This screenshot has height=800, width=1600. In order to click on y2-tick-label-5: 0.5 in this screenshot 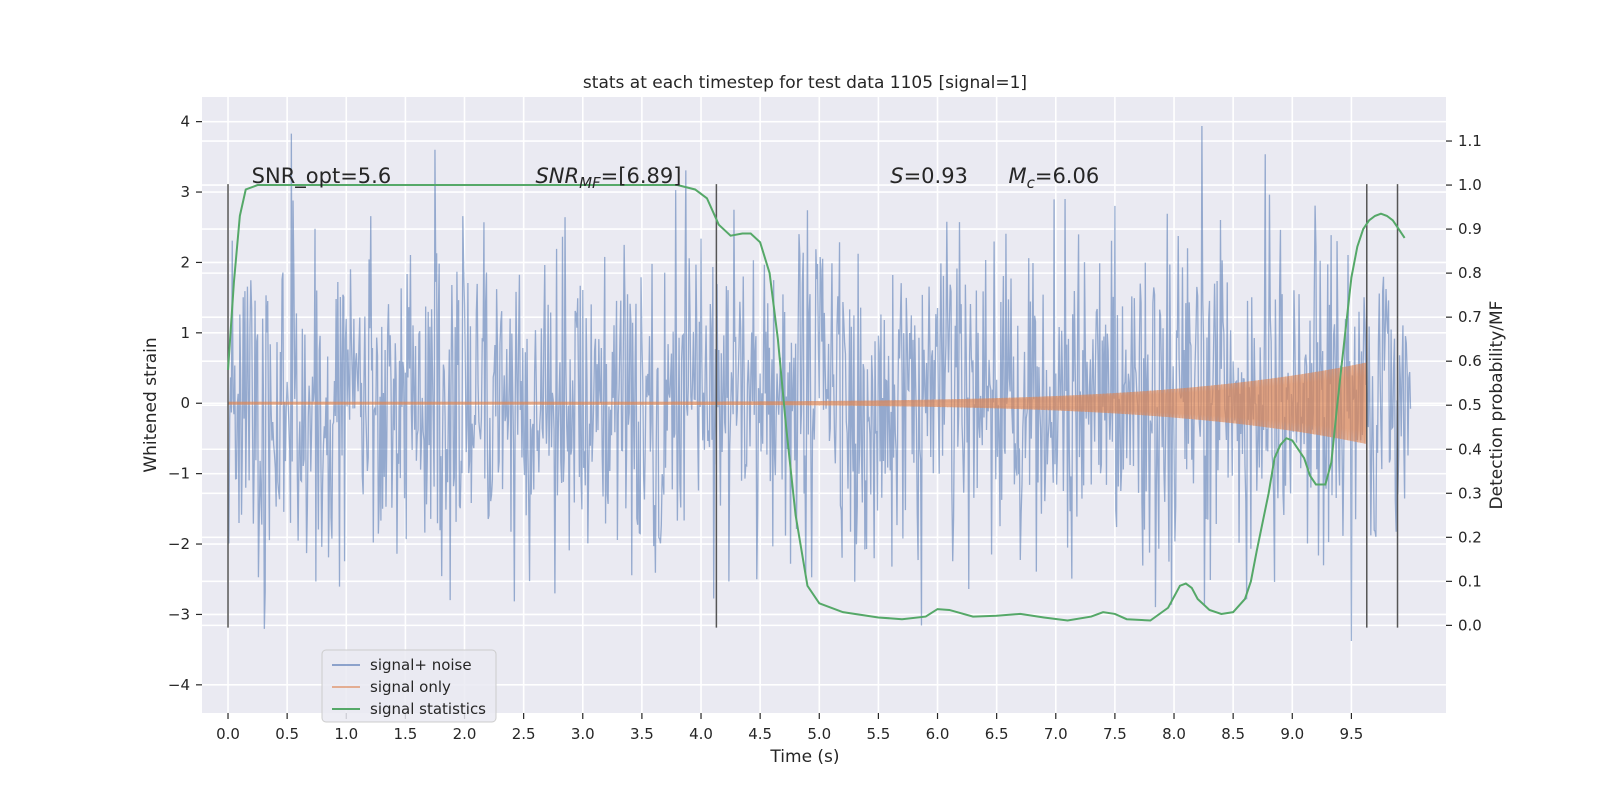, I will do `click(1470, 405)`.